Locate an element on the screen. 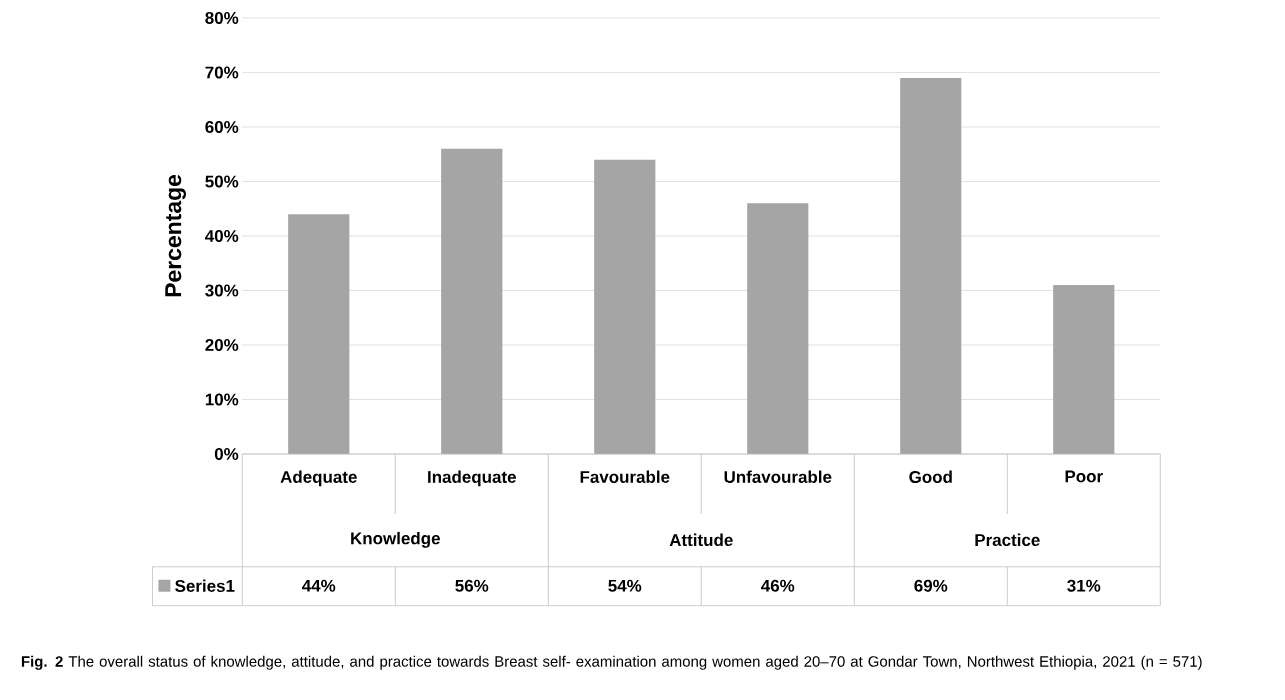 The width and height of the screenshot is (1285, 700). y-tick-label: 0% is located at coordinates (226, 453).